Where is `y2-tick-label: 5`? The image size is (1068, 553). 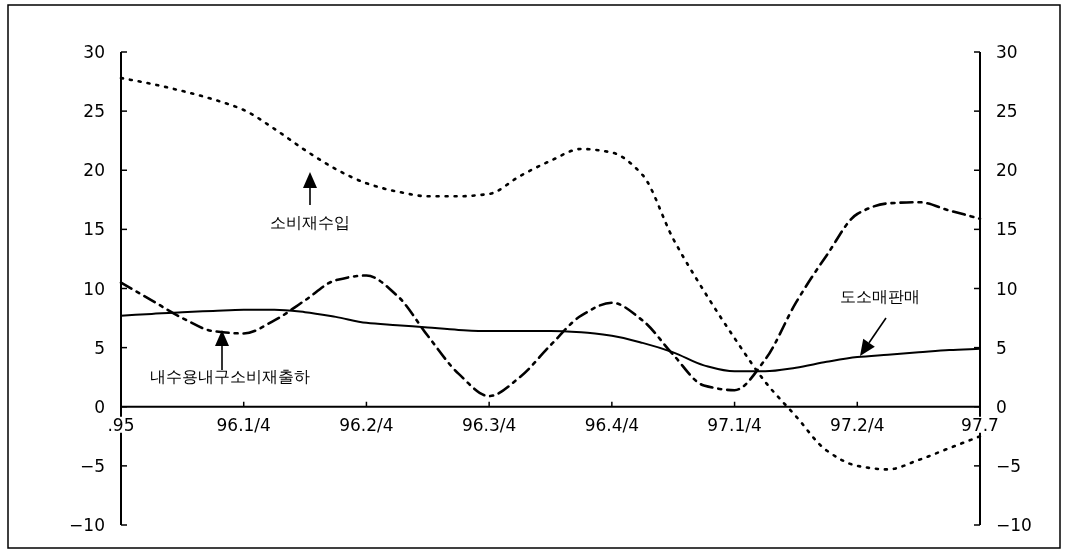 y2-tick-label: 5 is located at coordinates (1001, 347).